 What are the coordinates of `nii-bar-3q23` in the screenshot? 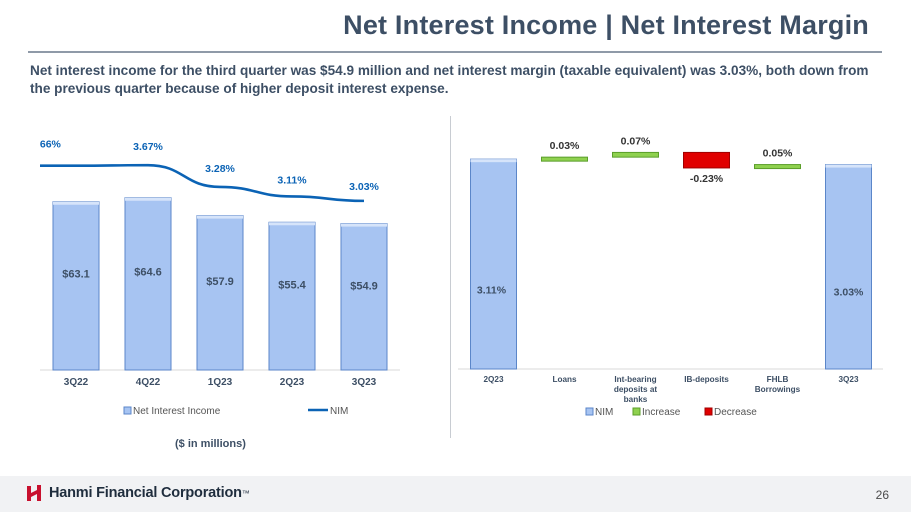 It's located at (364, 297).